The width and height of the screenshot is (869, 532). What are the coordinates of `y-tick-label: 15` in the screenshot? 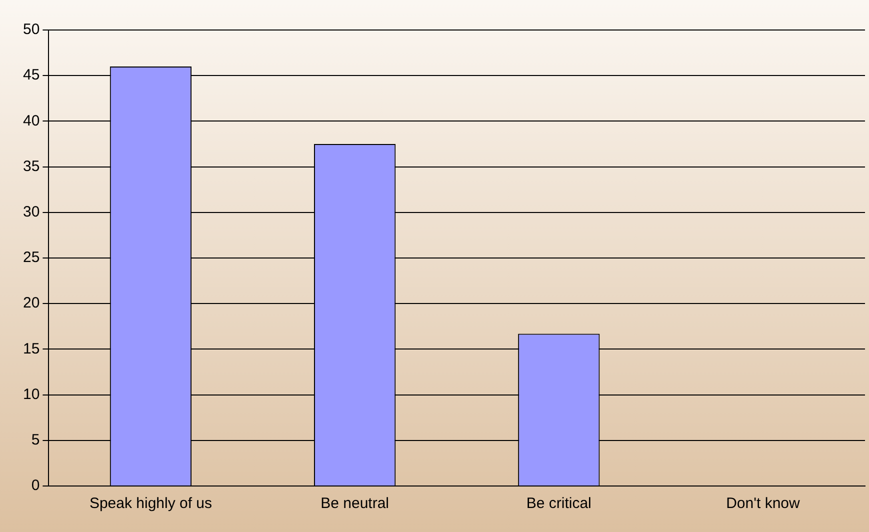 It's located at (31, 349).